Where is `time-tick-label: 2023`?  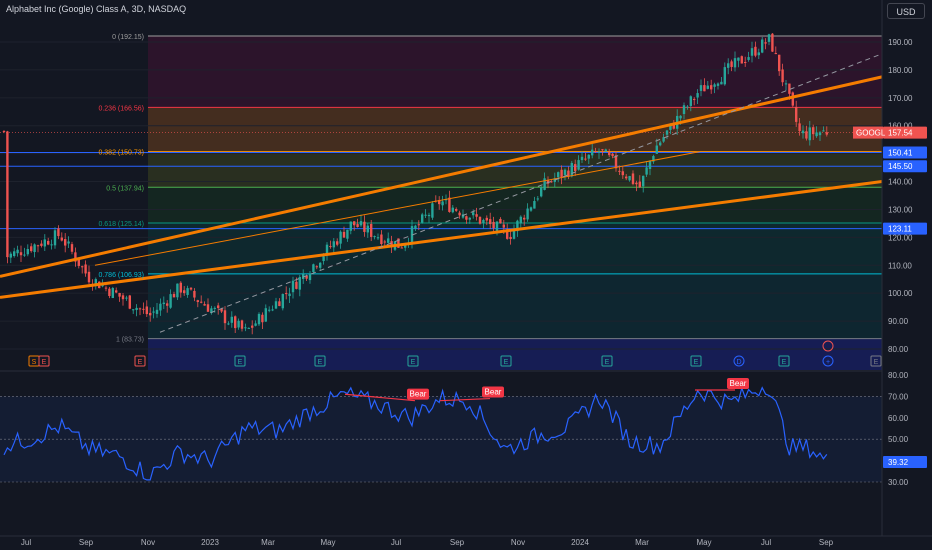 time-tick-label: 2023 is located at coordinates (210, 542).